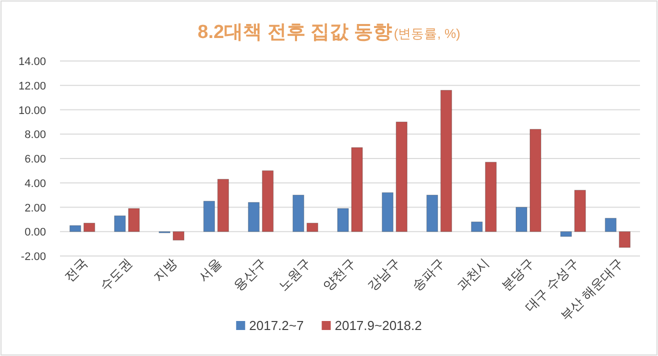  I want to click on y-tick-label: 0.00, so click(35, 232).